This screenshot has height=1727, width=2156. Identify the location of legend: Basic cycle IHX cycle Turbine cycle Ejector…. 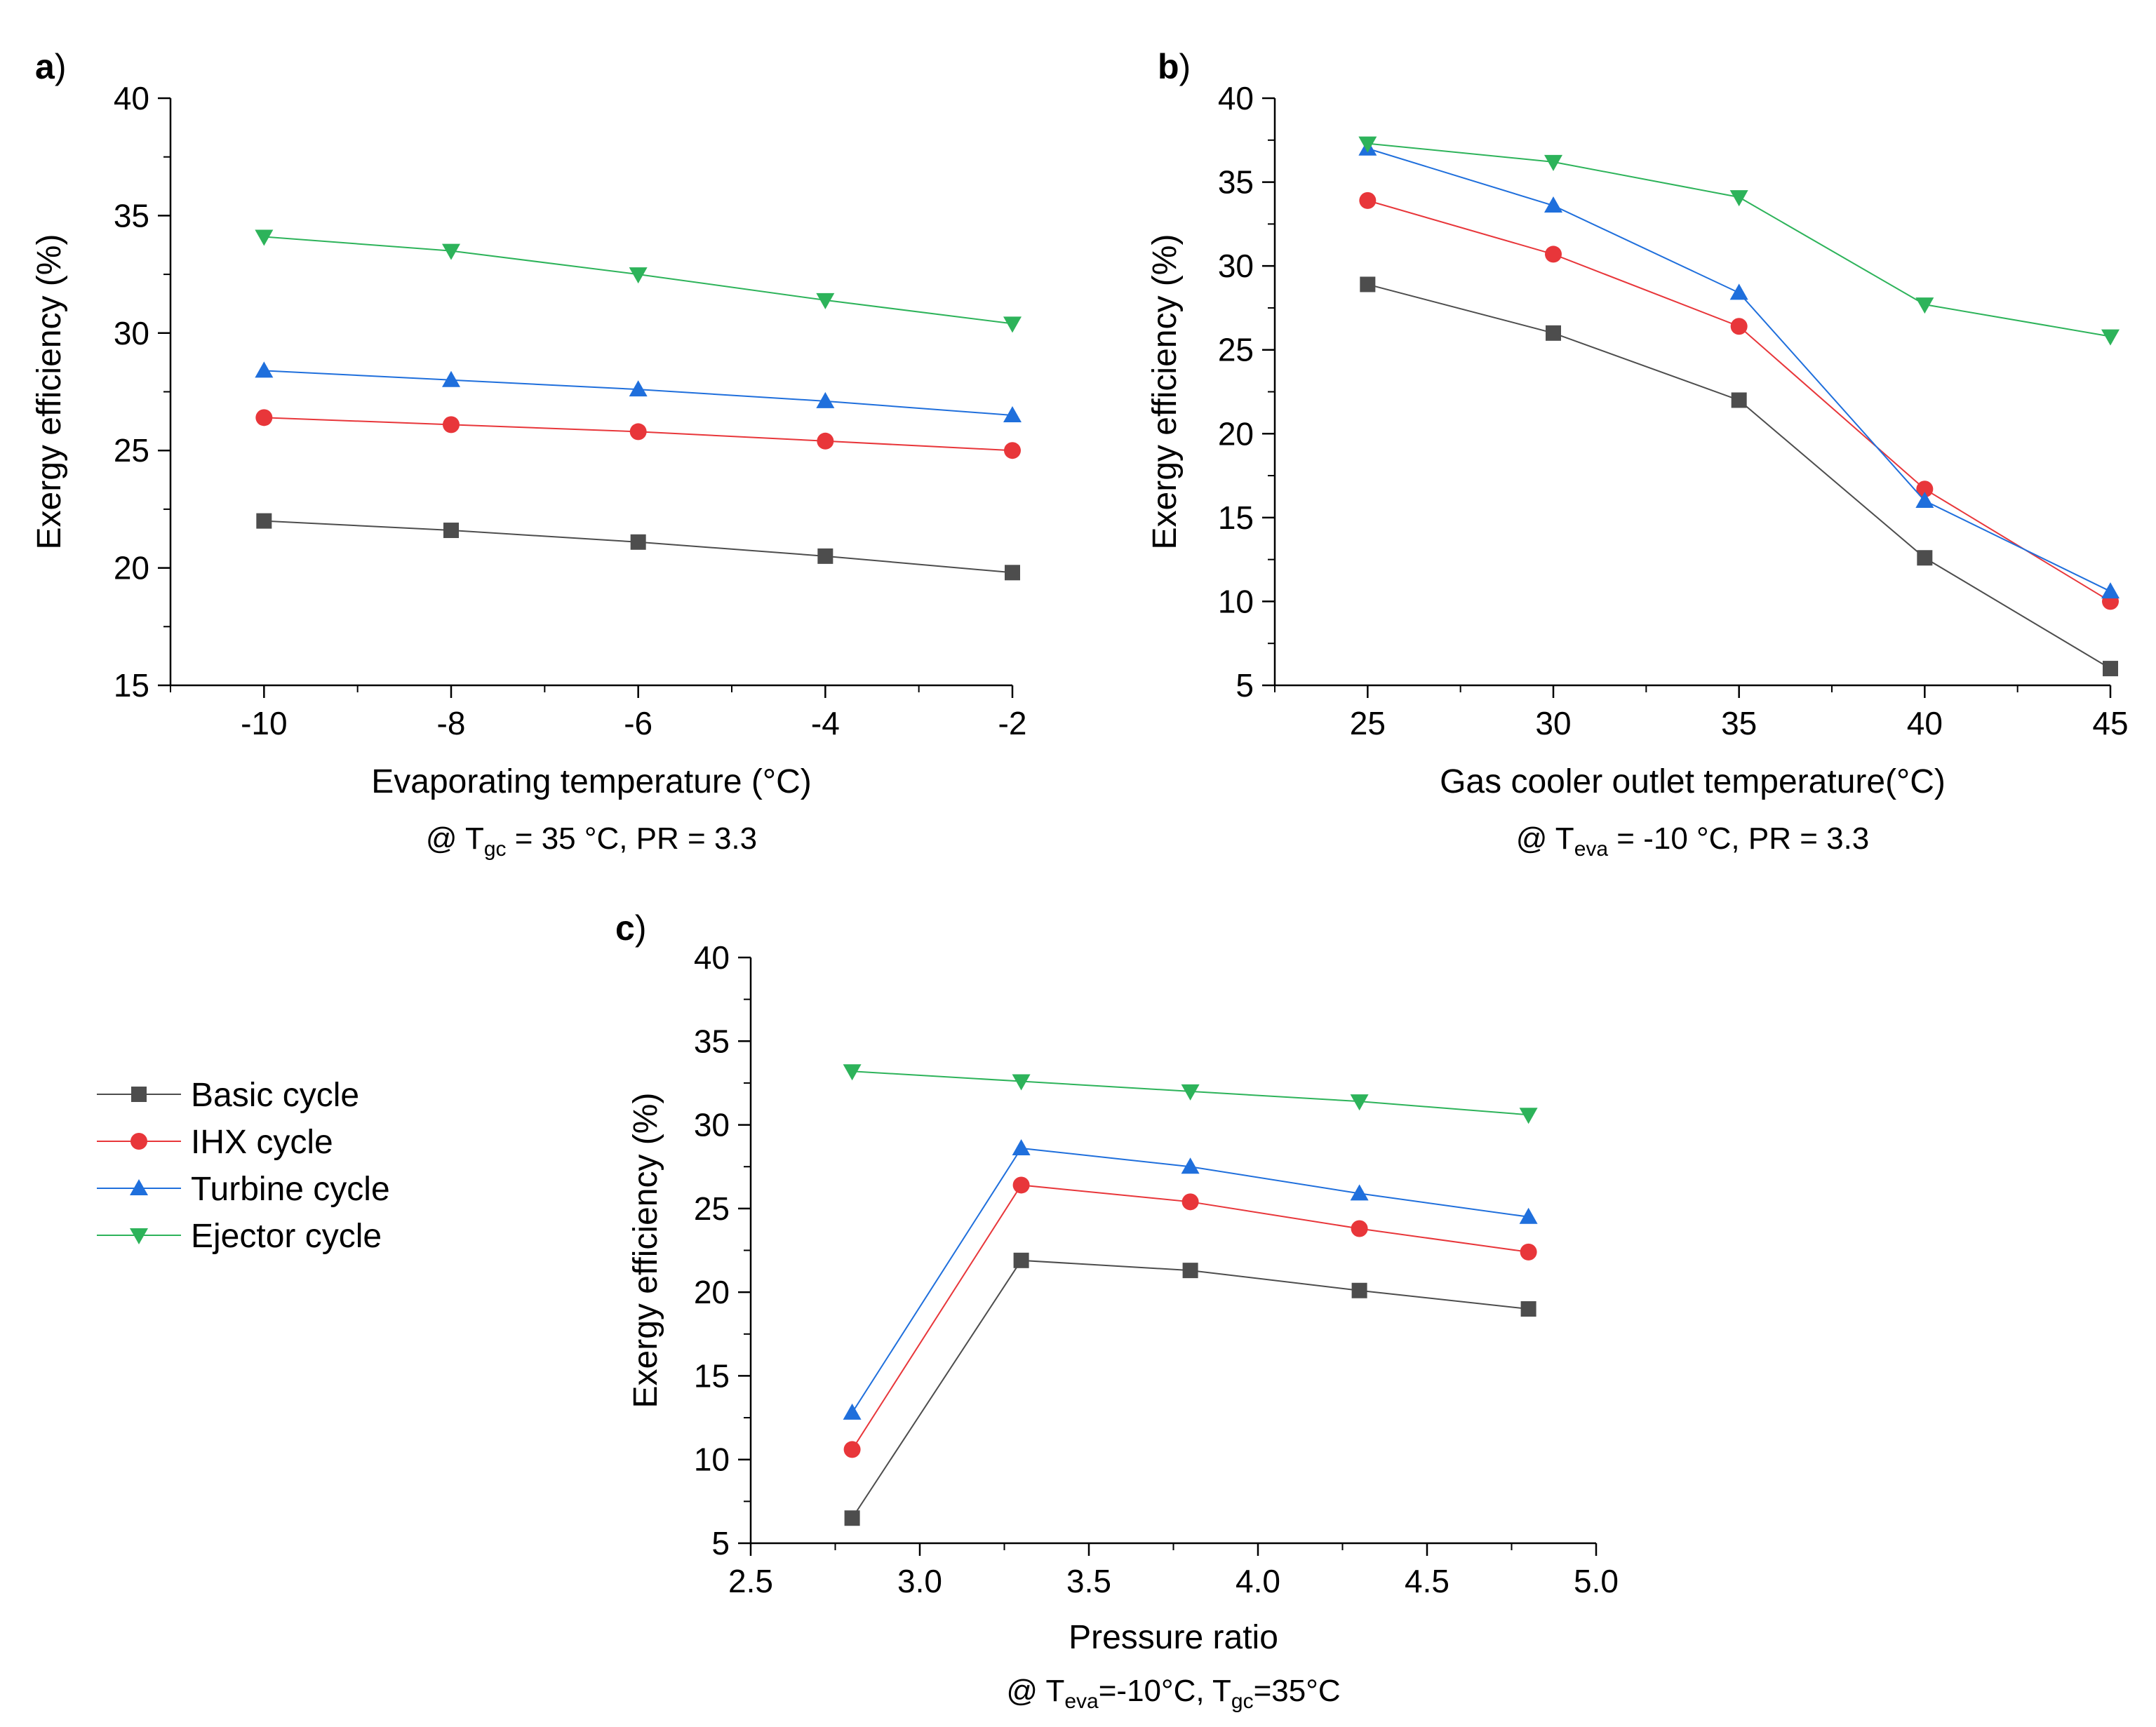
(243, 1166).